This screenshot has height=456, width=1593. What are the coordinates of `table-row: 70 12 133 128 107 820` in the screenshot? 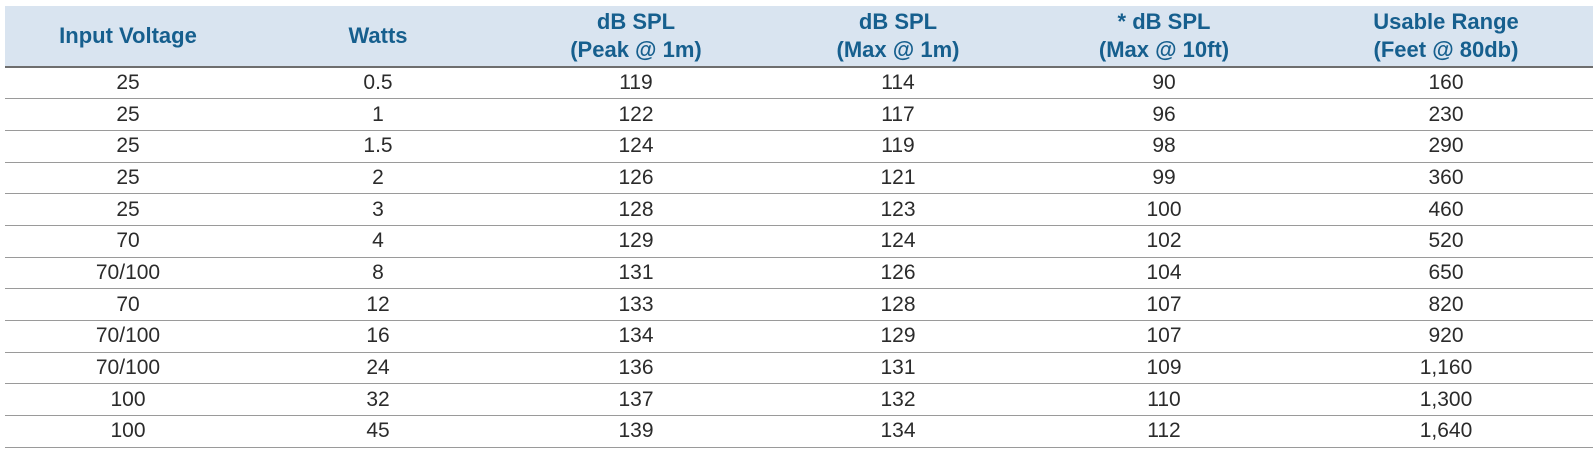 It's located at (799, 304).